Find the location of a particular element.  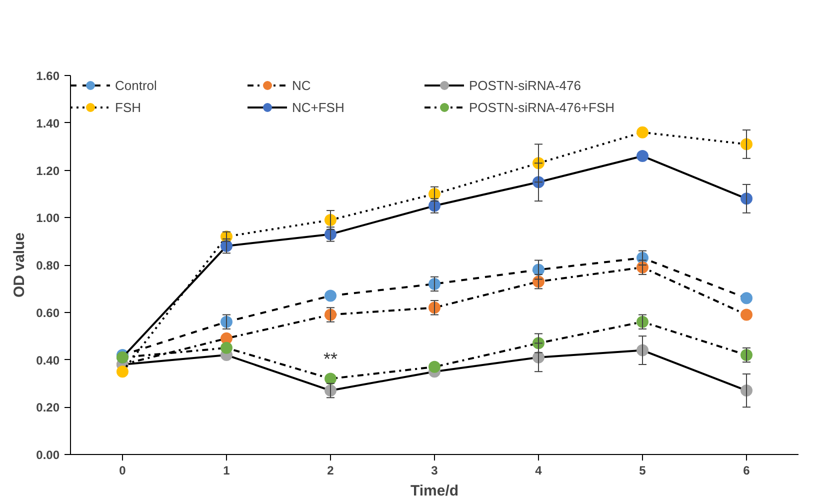

legend-label: POSTN-siRNA-476 is located at coordinates (525, 85).